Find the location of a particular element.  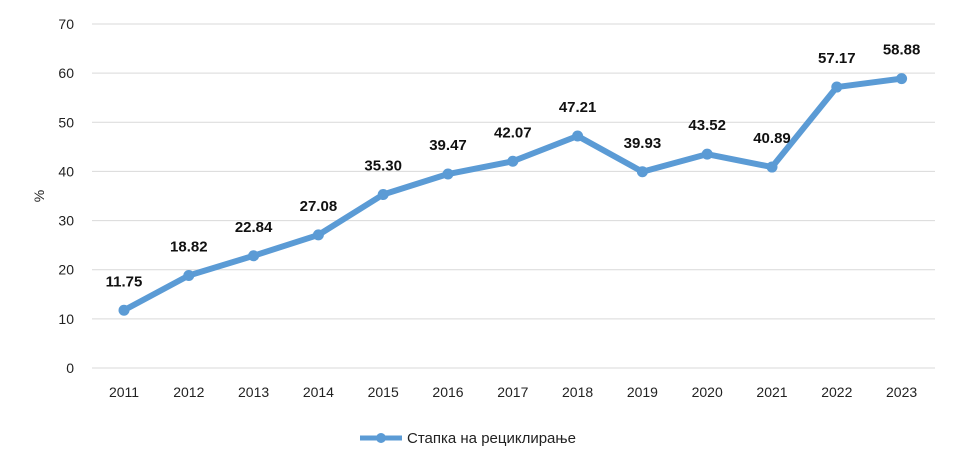

x-tick-label: 2022 is located at coordinates (836, 392).